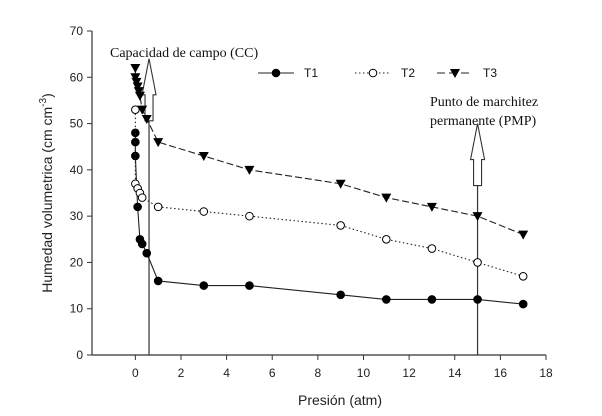  What do you see at coordinates (77, 309) in the screenshot?
I see `y-tick-label: 10` at bounding box center [77, 309].